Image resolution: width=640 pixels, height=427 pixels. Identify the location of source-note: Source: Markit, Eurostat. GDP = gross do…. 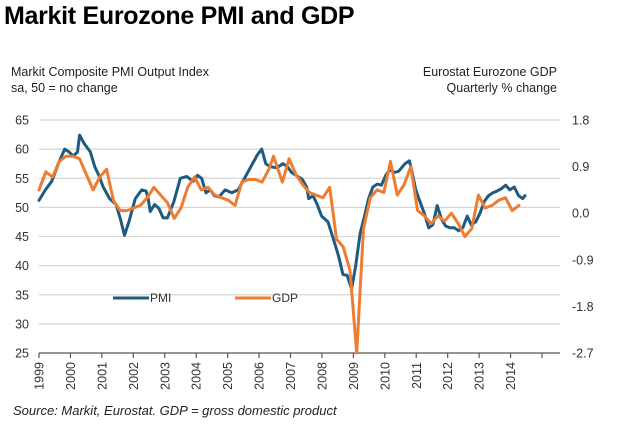
(175, 410).